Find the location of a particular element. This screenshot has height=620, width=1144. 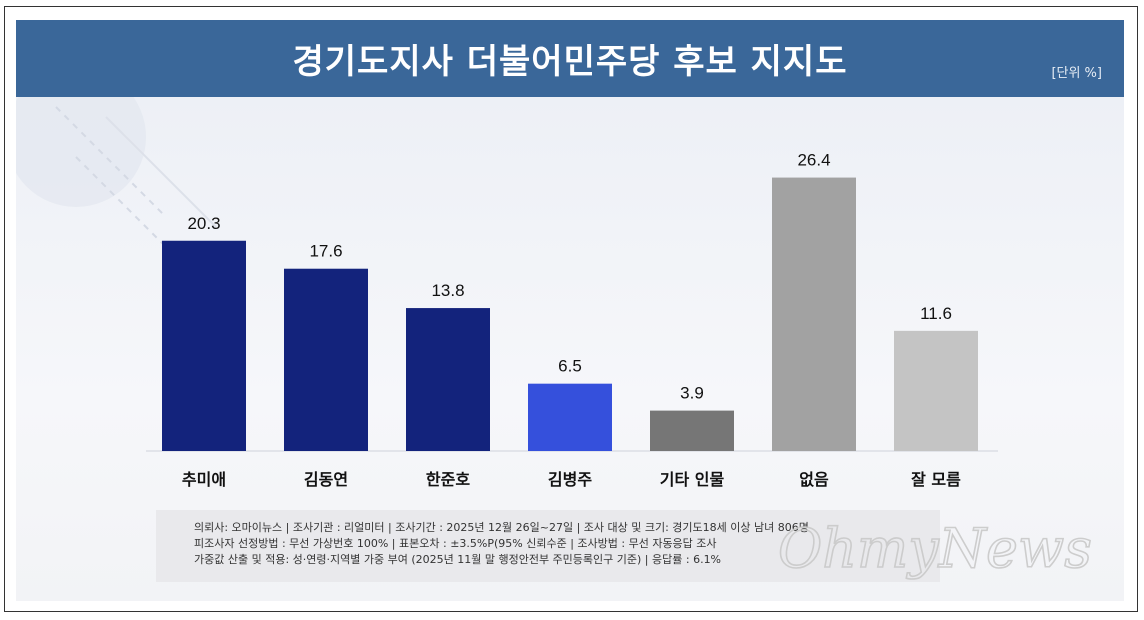

category-label: 한준호 is located at coordinates (448, 479).